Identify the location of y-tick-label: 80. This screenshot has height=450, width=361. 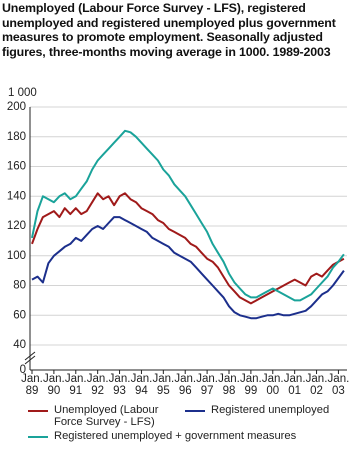
(19, 286).